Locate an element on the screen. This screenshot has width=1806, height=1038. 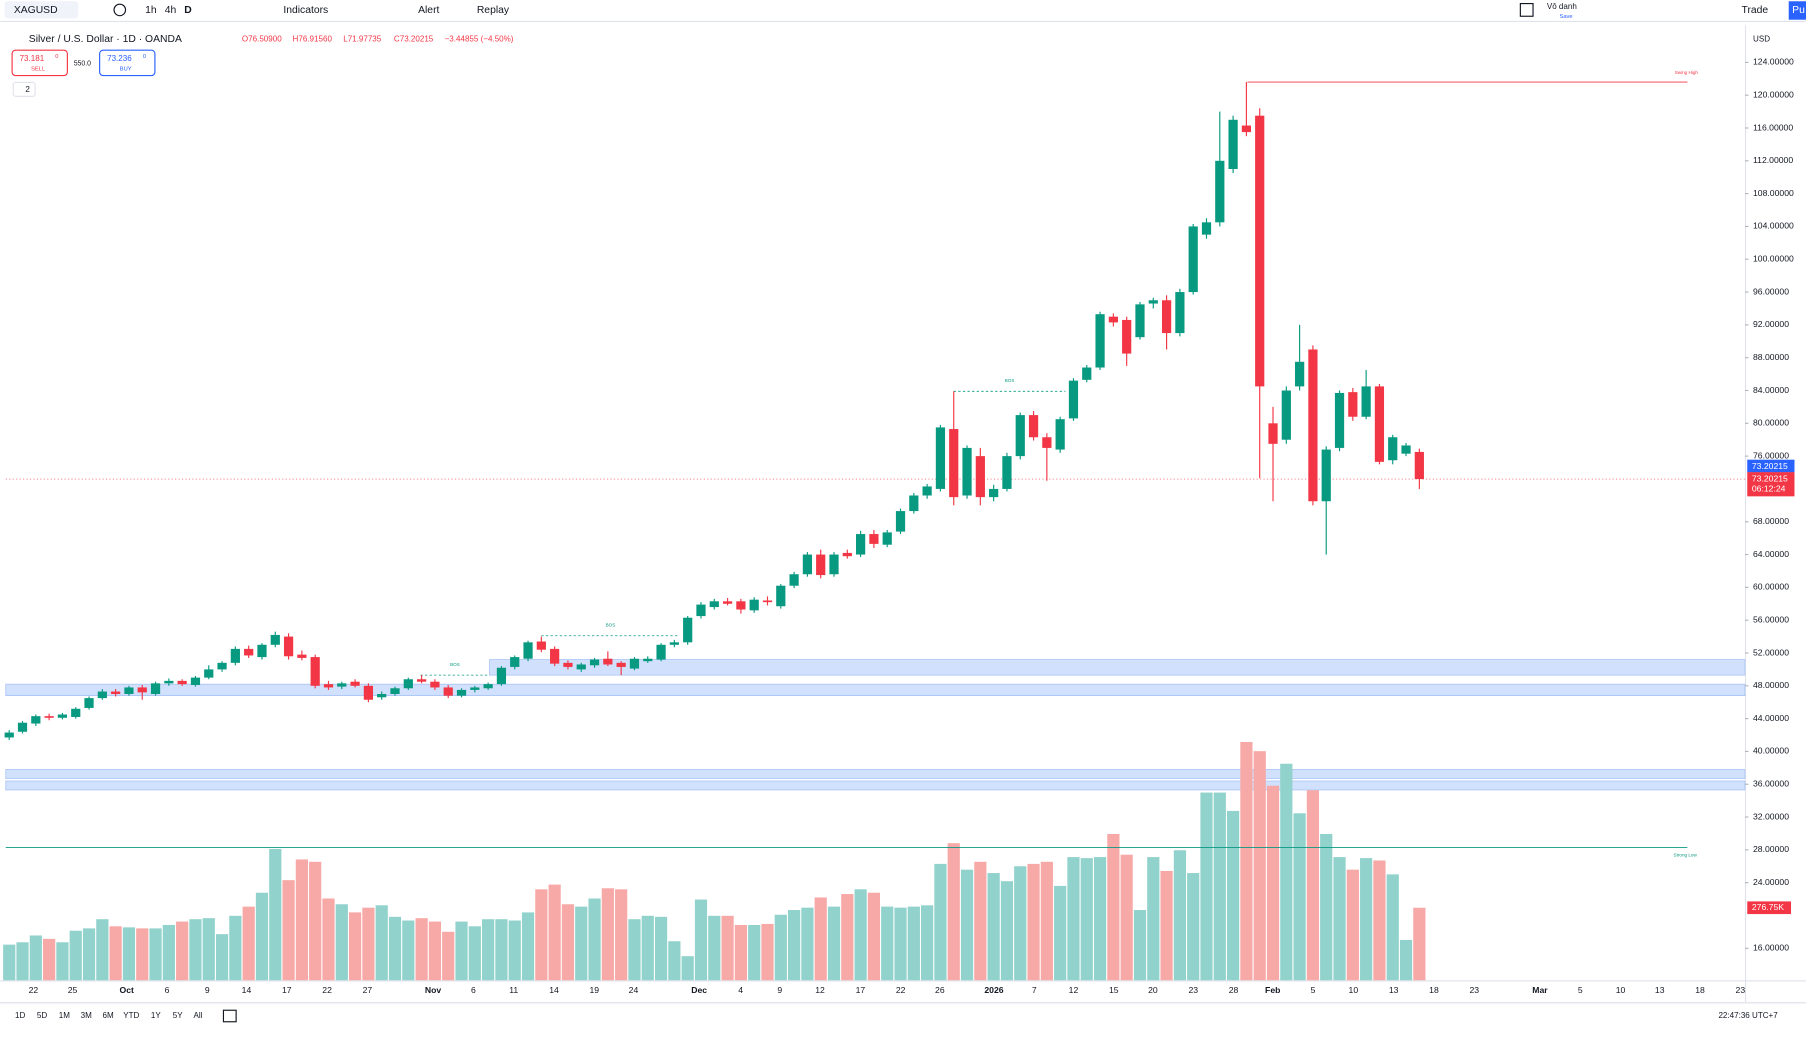
range-button: YTD is located at coordinates (131, 1015).